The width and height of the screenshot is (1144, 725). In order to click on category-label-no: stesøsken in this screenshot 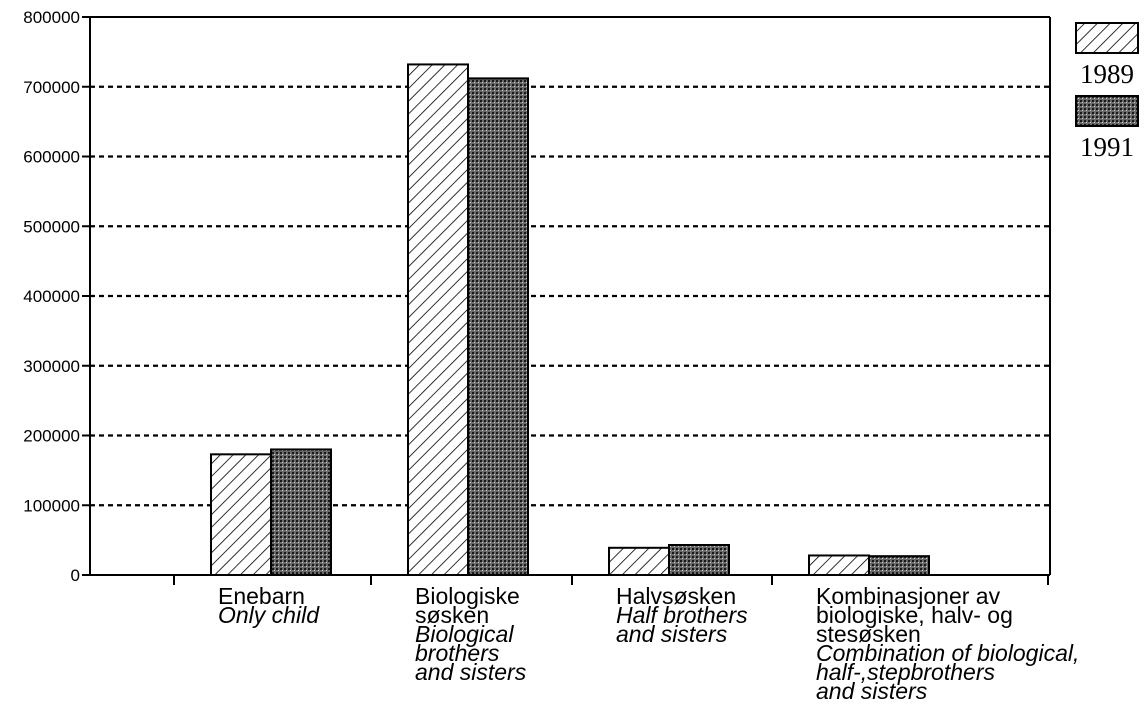, I will do `click(868, 634)`.